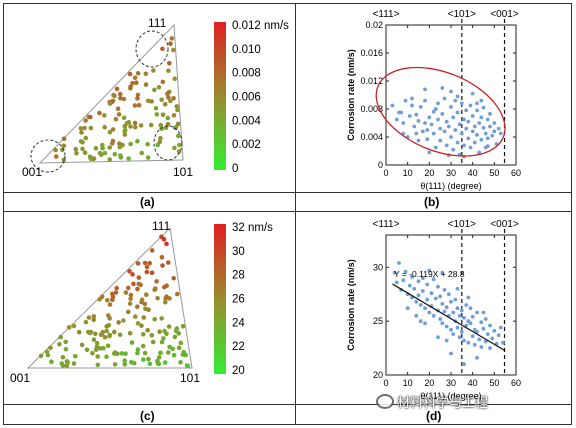 Image resolution: width=576 pixels, height=428 pixels. What do you see at coordinates (238, 276) in the screenshot?
I see `colorbar-tick-label: 28` at bounding box center [238, 276].